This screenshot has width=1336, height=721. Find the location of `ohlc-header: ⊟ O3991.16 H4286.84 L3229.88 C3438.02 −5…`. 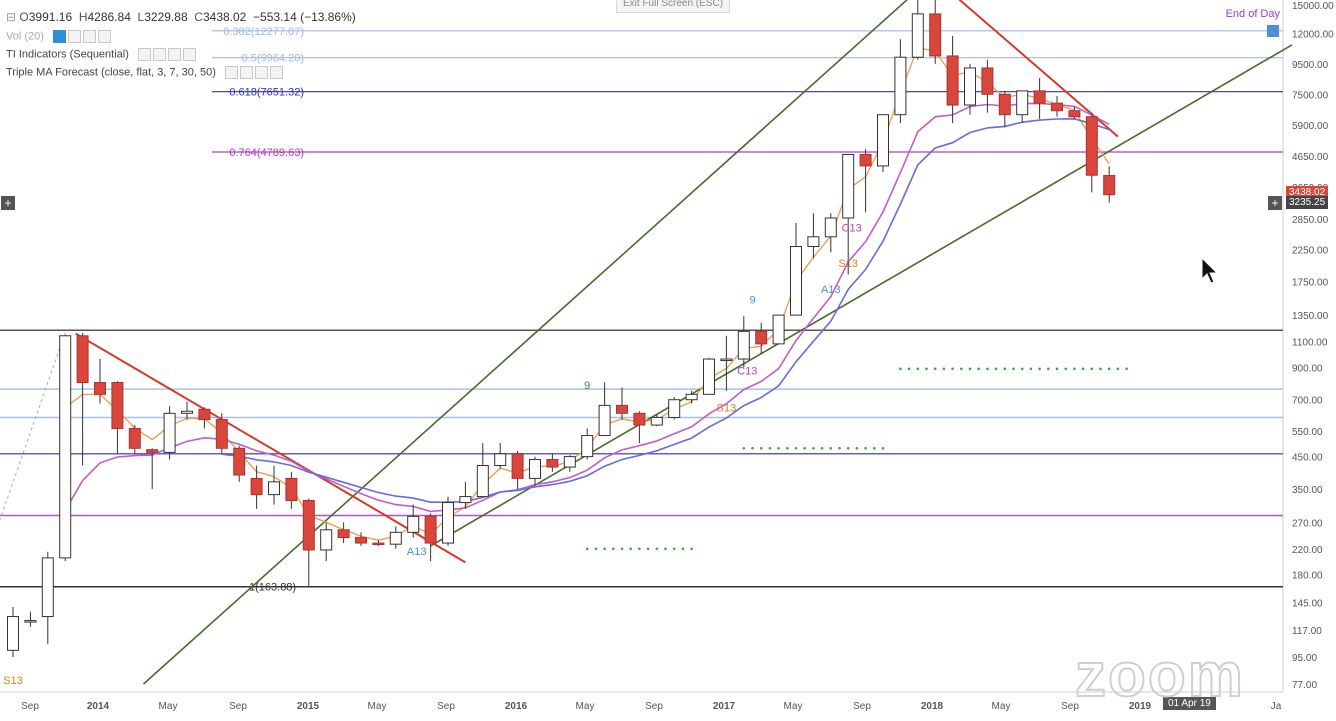

ohlc-header: ⊟ O3991.16 H4286.84 L3229.88 C3438.02 −5… is located at coordinates (181, 17).